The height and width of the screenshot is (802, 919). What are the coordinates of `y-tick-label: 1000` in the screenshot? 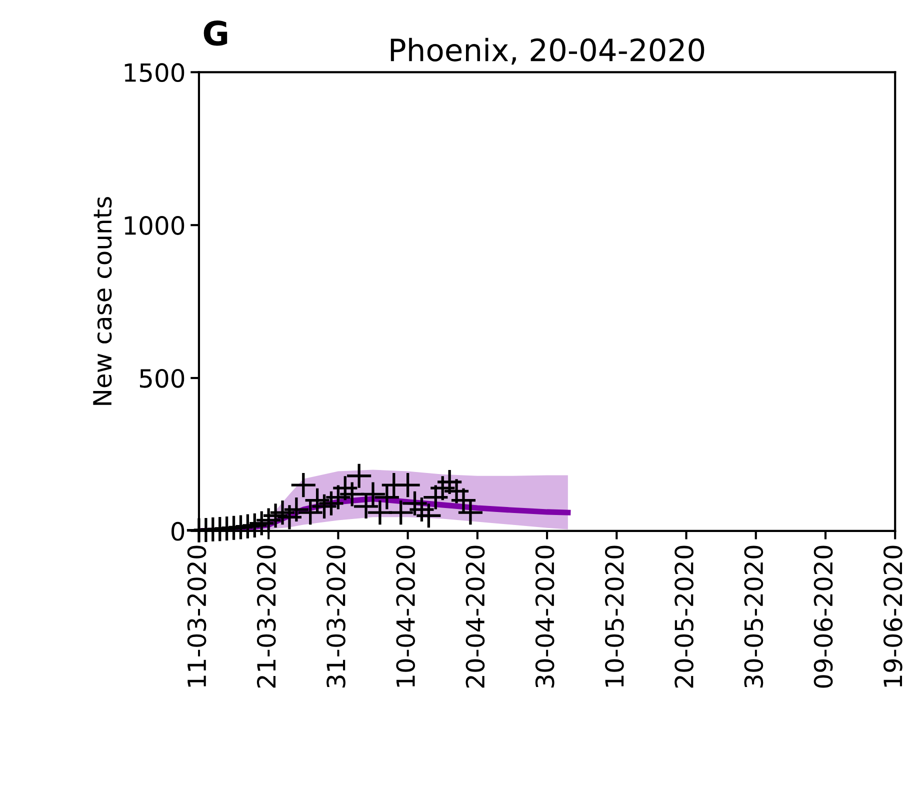 It's located at (154, 225).